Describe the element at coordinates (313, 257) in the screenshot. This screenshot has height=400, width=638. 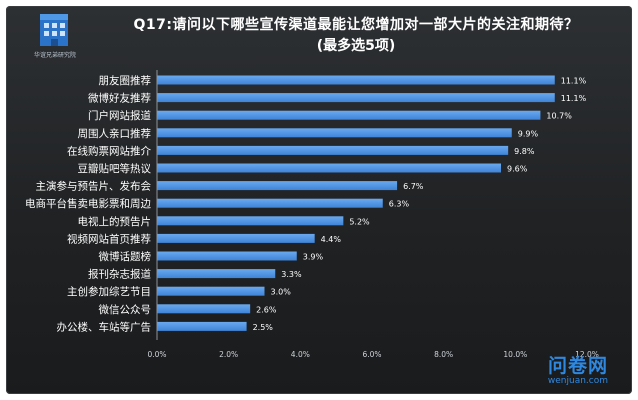
I see `value-label: 3.9%` at that location.